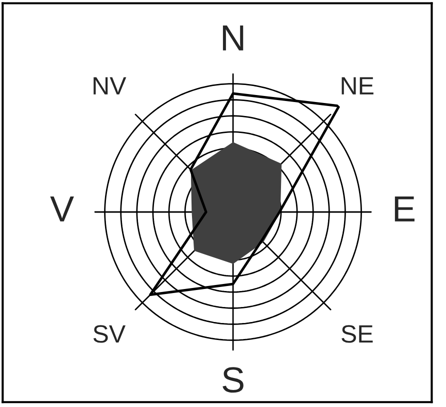 The image size is (446, 407). What do you see at coordinates (404, 209) in the screenshot?
I see `spoke-label: E` at bounding box center [404, 209].